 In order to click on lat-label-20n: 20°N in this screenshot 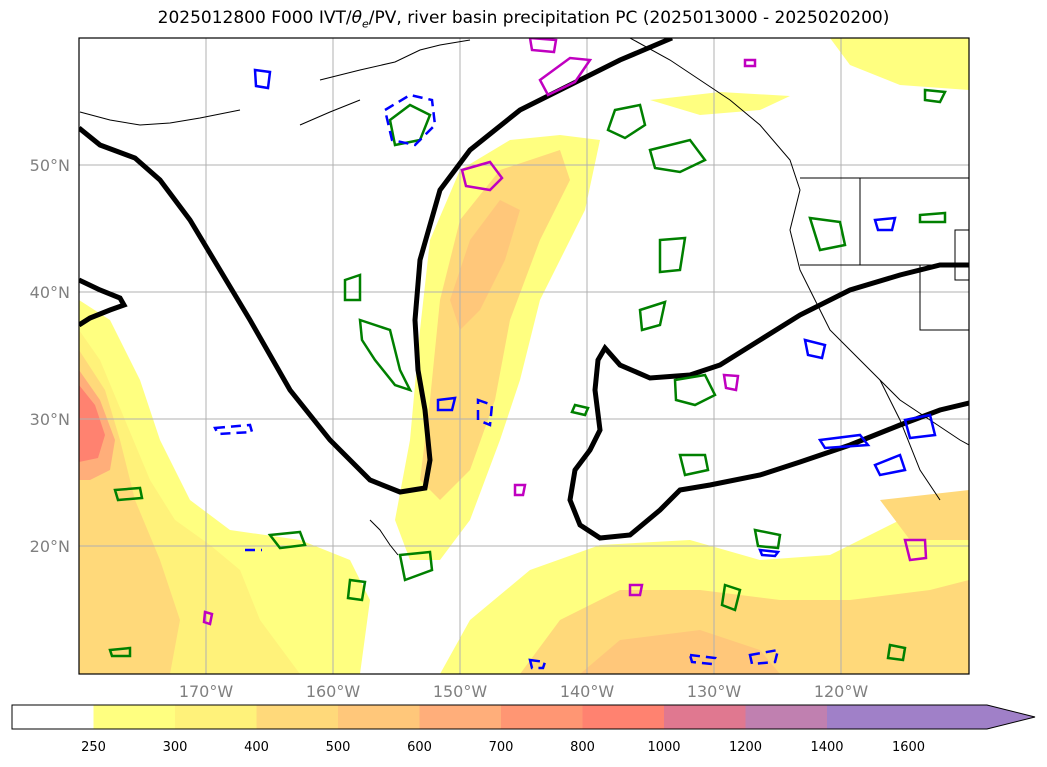, I will do `click(50, 546)`.